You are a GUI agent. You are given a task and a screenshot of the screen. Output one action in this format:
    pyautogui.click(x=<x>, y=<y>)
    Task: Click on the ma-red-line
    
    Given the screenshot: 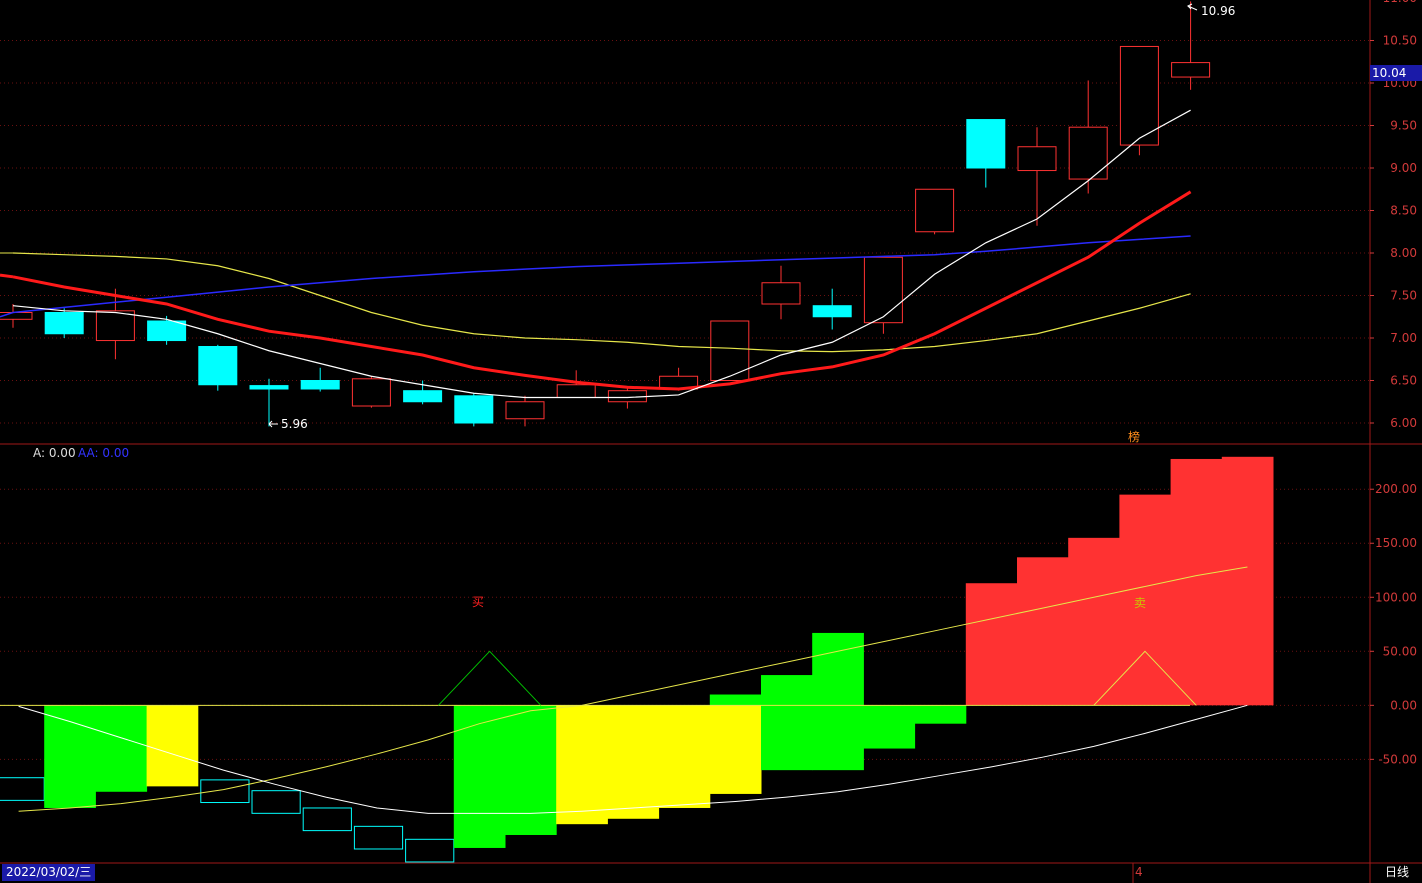 What is the action you would take?
    pyautogui.click(x=7, y=276)
    